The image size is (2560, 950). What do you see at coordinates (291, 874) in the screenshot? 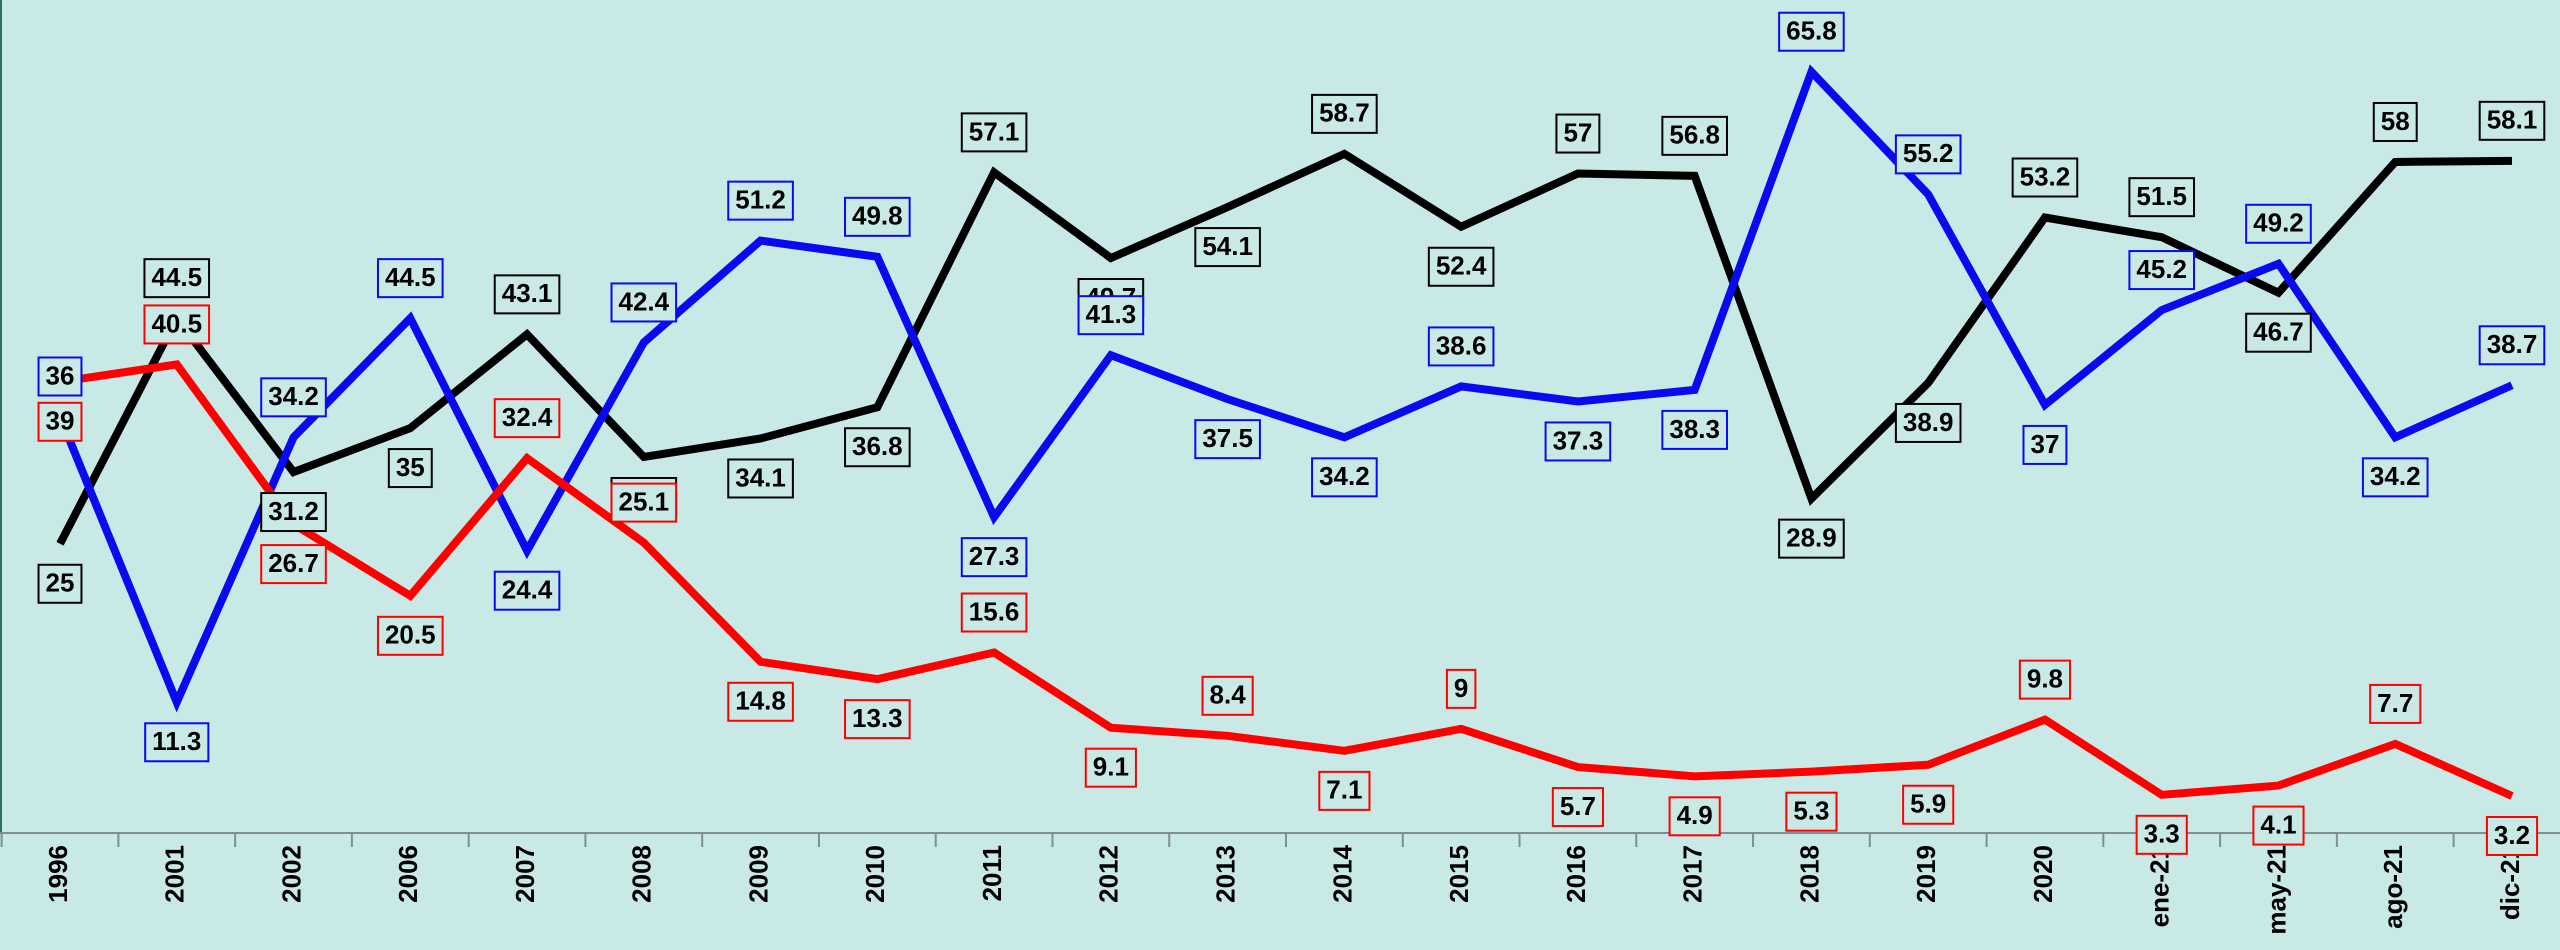
I see `x-tick-label: 2002` at bounding box center [291, 874].